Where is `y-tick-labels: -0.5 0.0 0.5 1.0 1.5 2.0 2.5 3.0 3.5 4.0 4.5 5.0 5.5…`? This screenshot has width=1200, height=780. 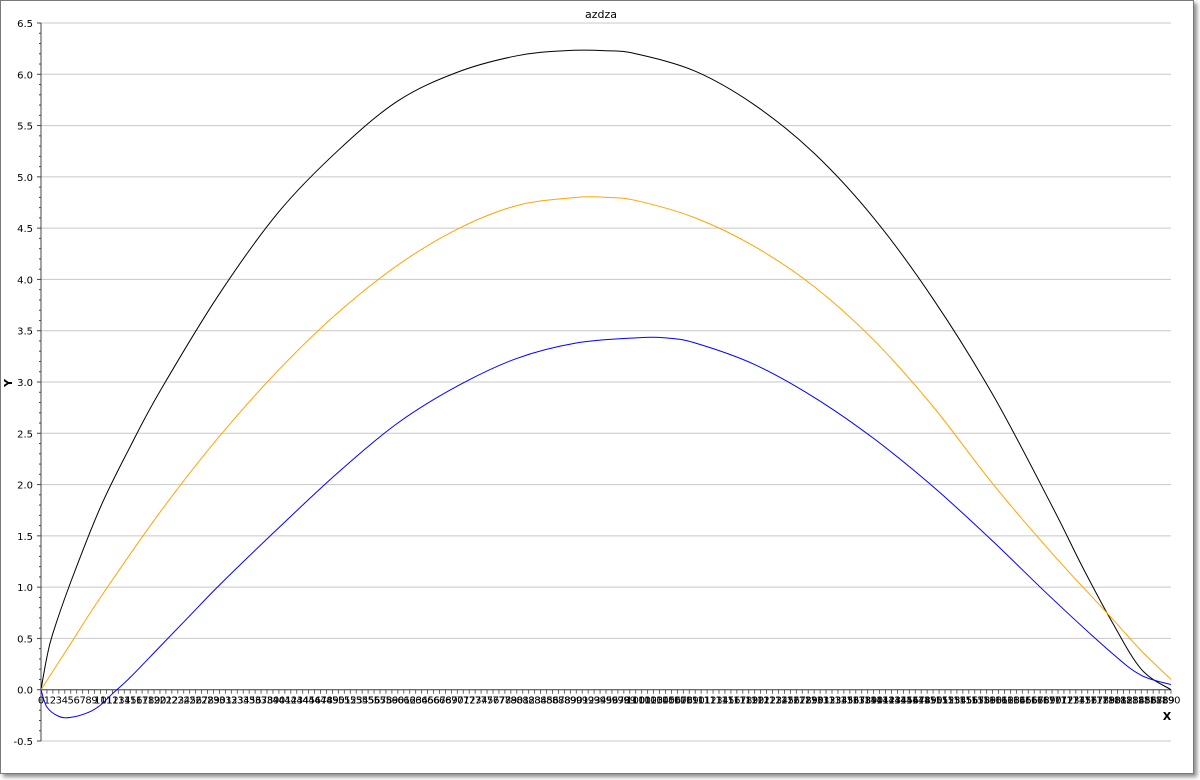
y-tick-labels: -0.5 0.0 0.5 1.0 1.5 2.0 2.5 3.0 3.5 4.0 4.5 5.0 5.5… is located at coordinates (23, 383).